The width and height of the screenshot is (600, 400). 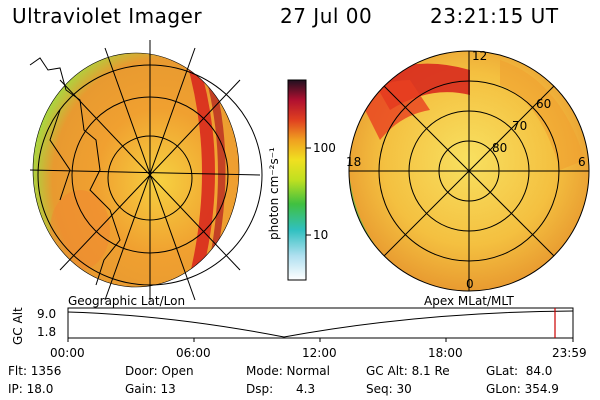 What do you see at coordinates (31, 389) in the screenshot?
I see `ip-value: IP: 18.0` at bounding box center [31, 389].